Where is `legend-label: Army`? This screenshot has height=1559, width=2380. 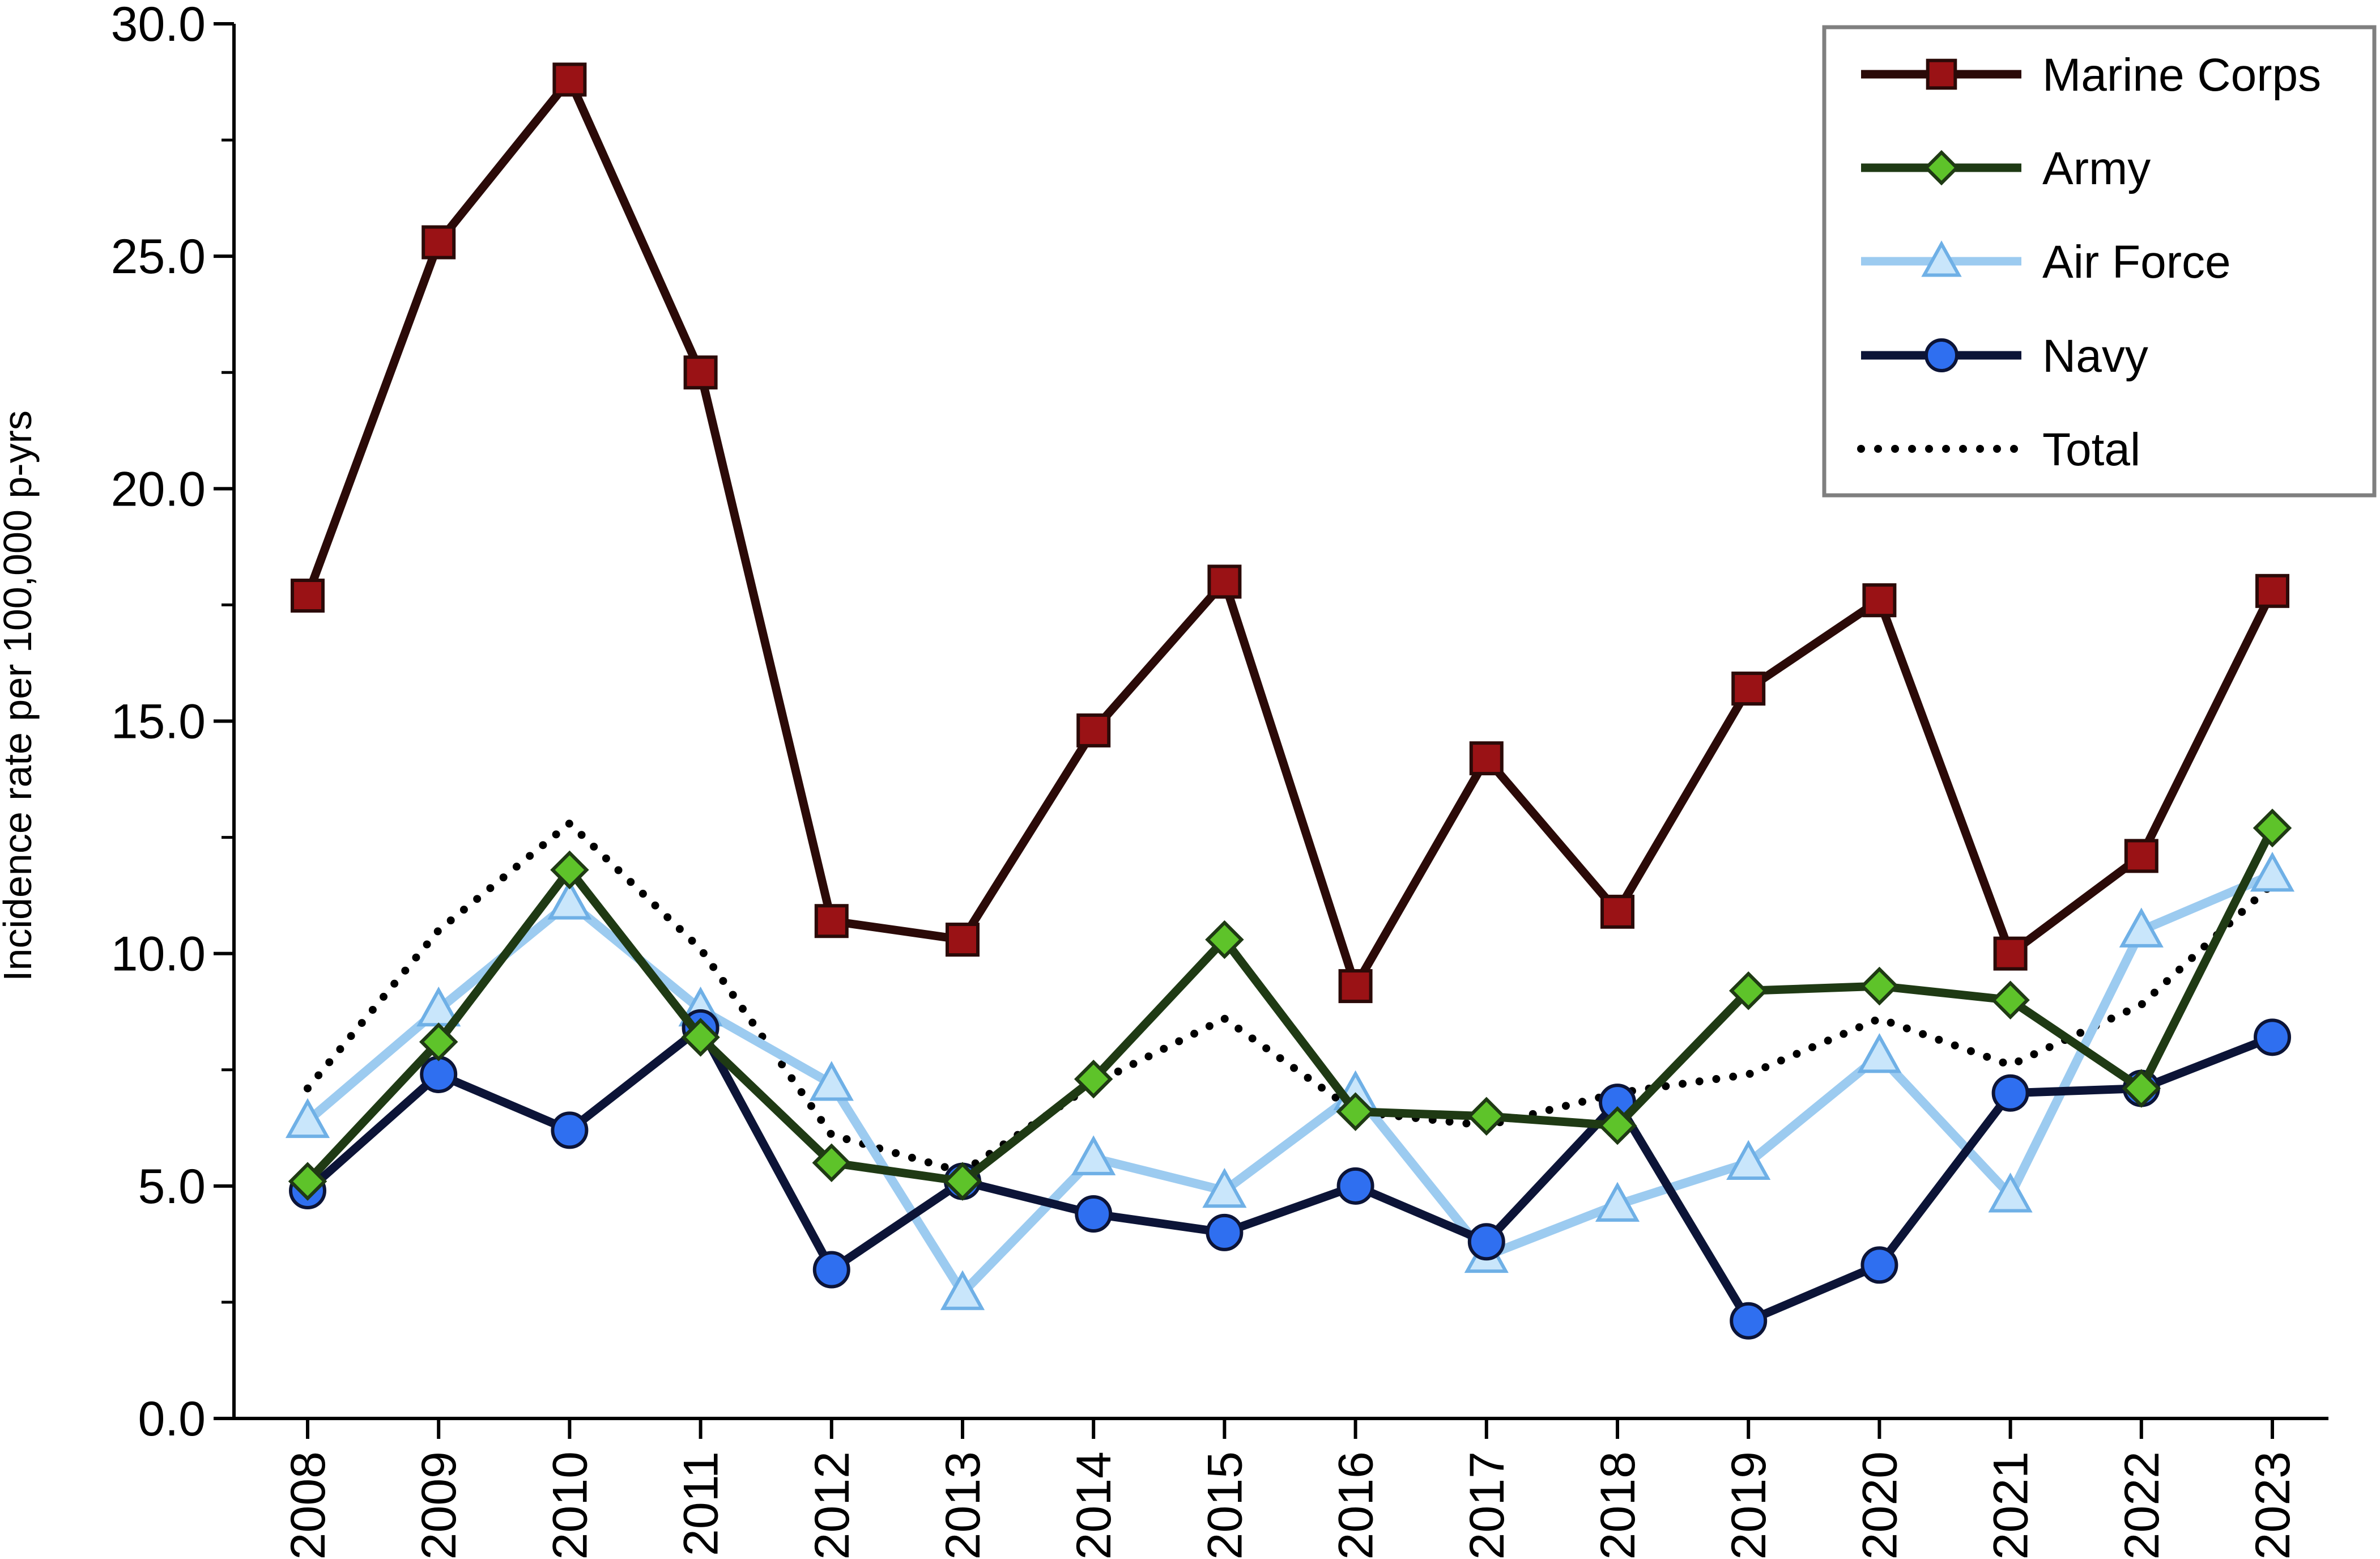
legend-label: Army is located at coordinates (2096, 168).